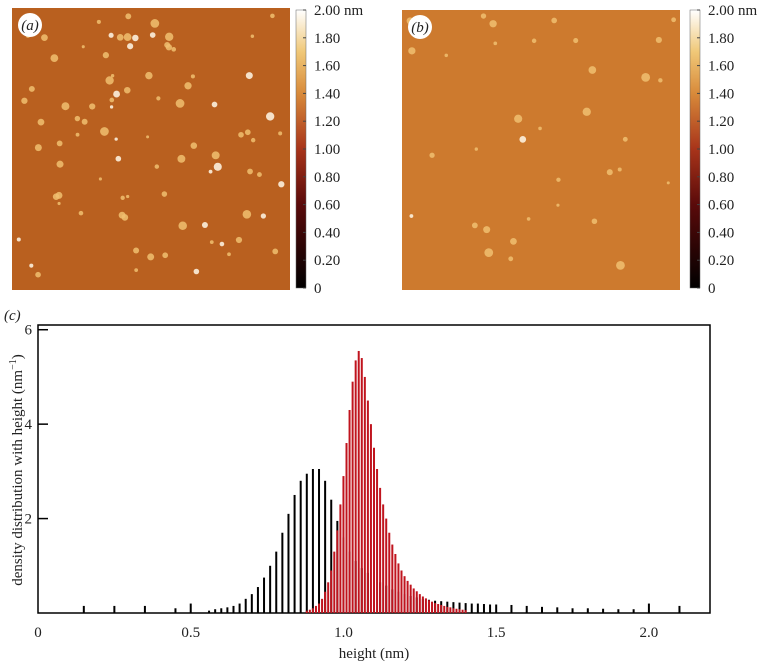 Image resolution: width=778 pixels, height=665 pixels. I want to click on panel-label-bg, so click(30, 25).